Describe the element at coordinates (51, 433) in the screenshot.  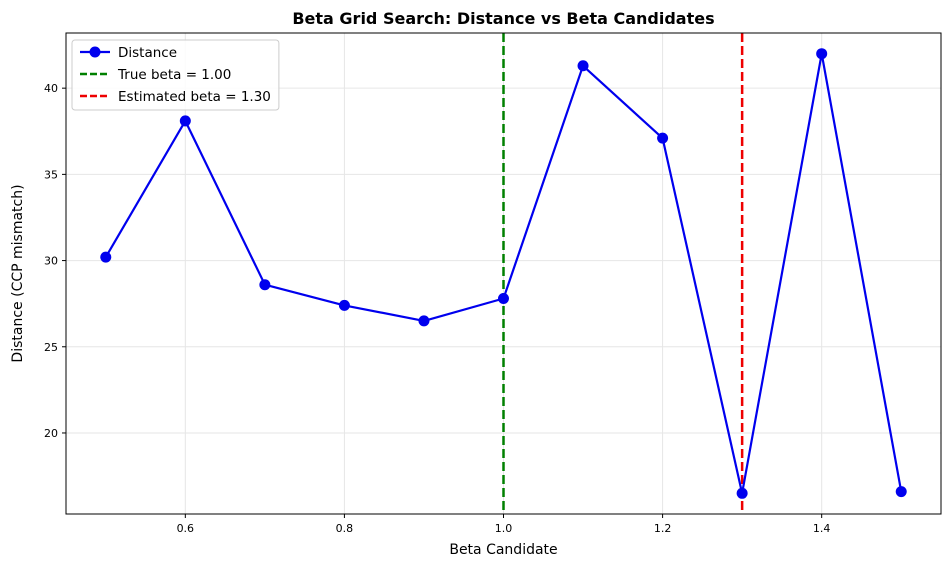
I see `y-tick-label: 20` at that location.